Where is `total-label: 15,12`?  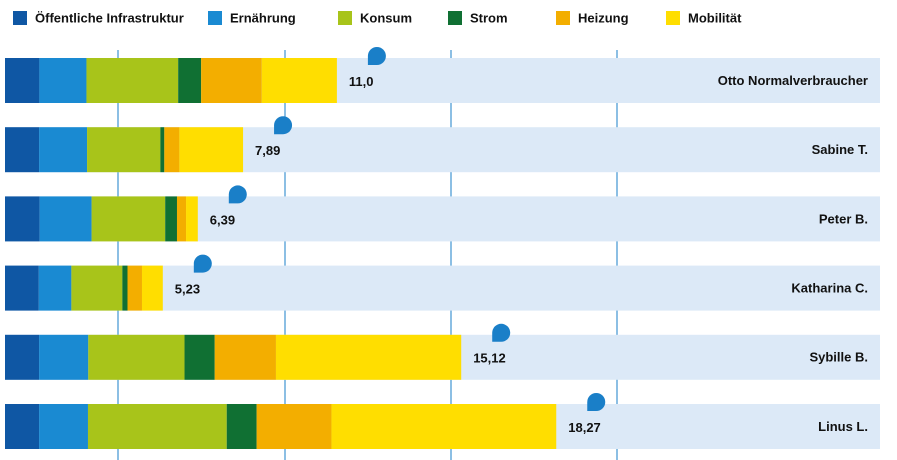
total-label: 15,12 is located at coordinates (489, 358).